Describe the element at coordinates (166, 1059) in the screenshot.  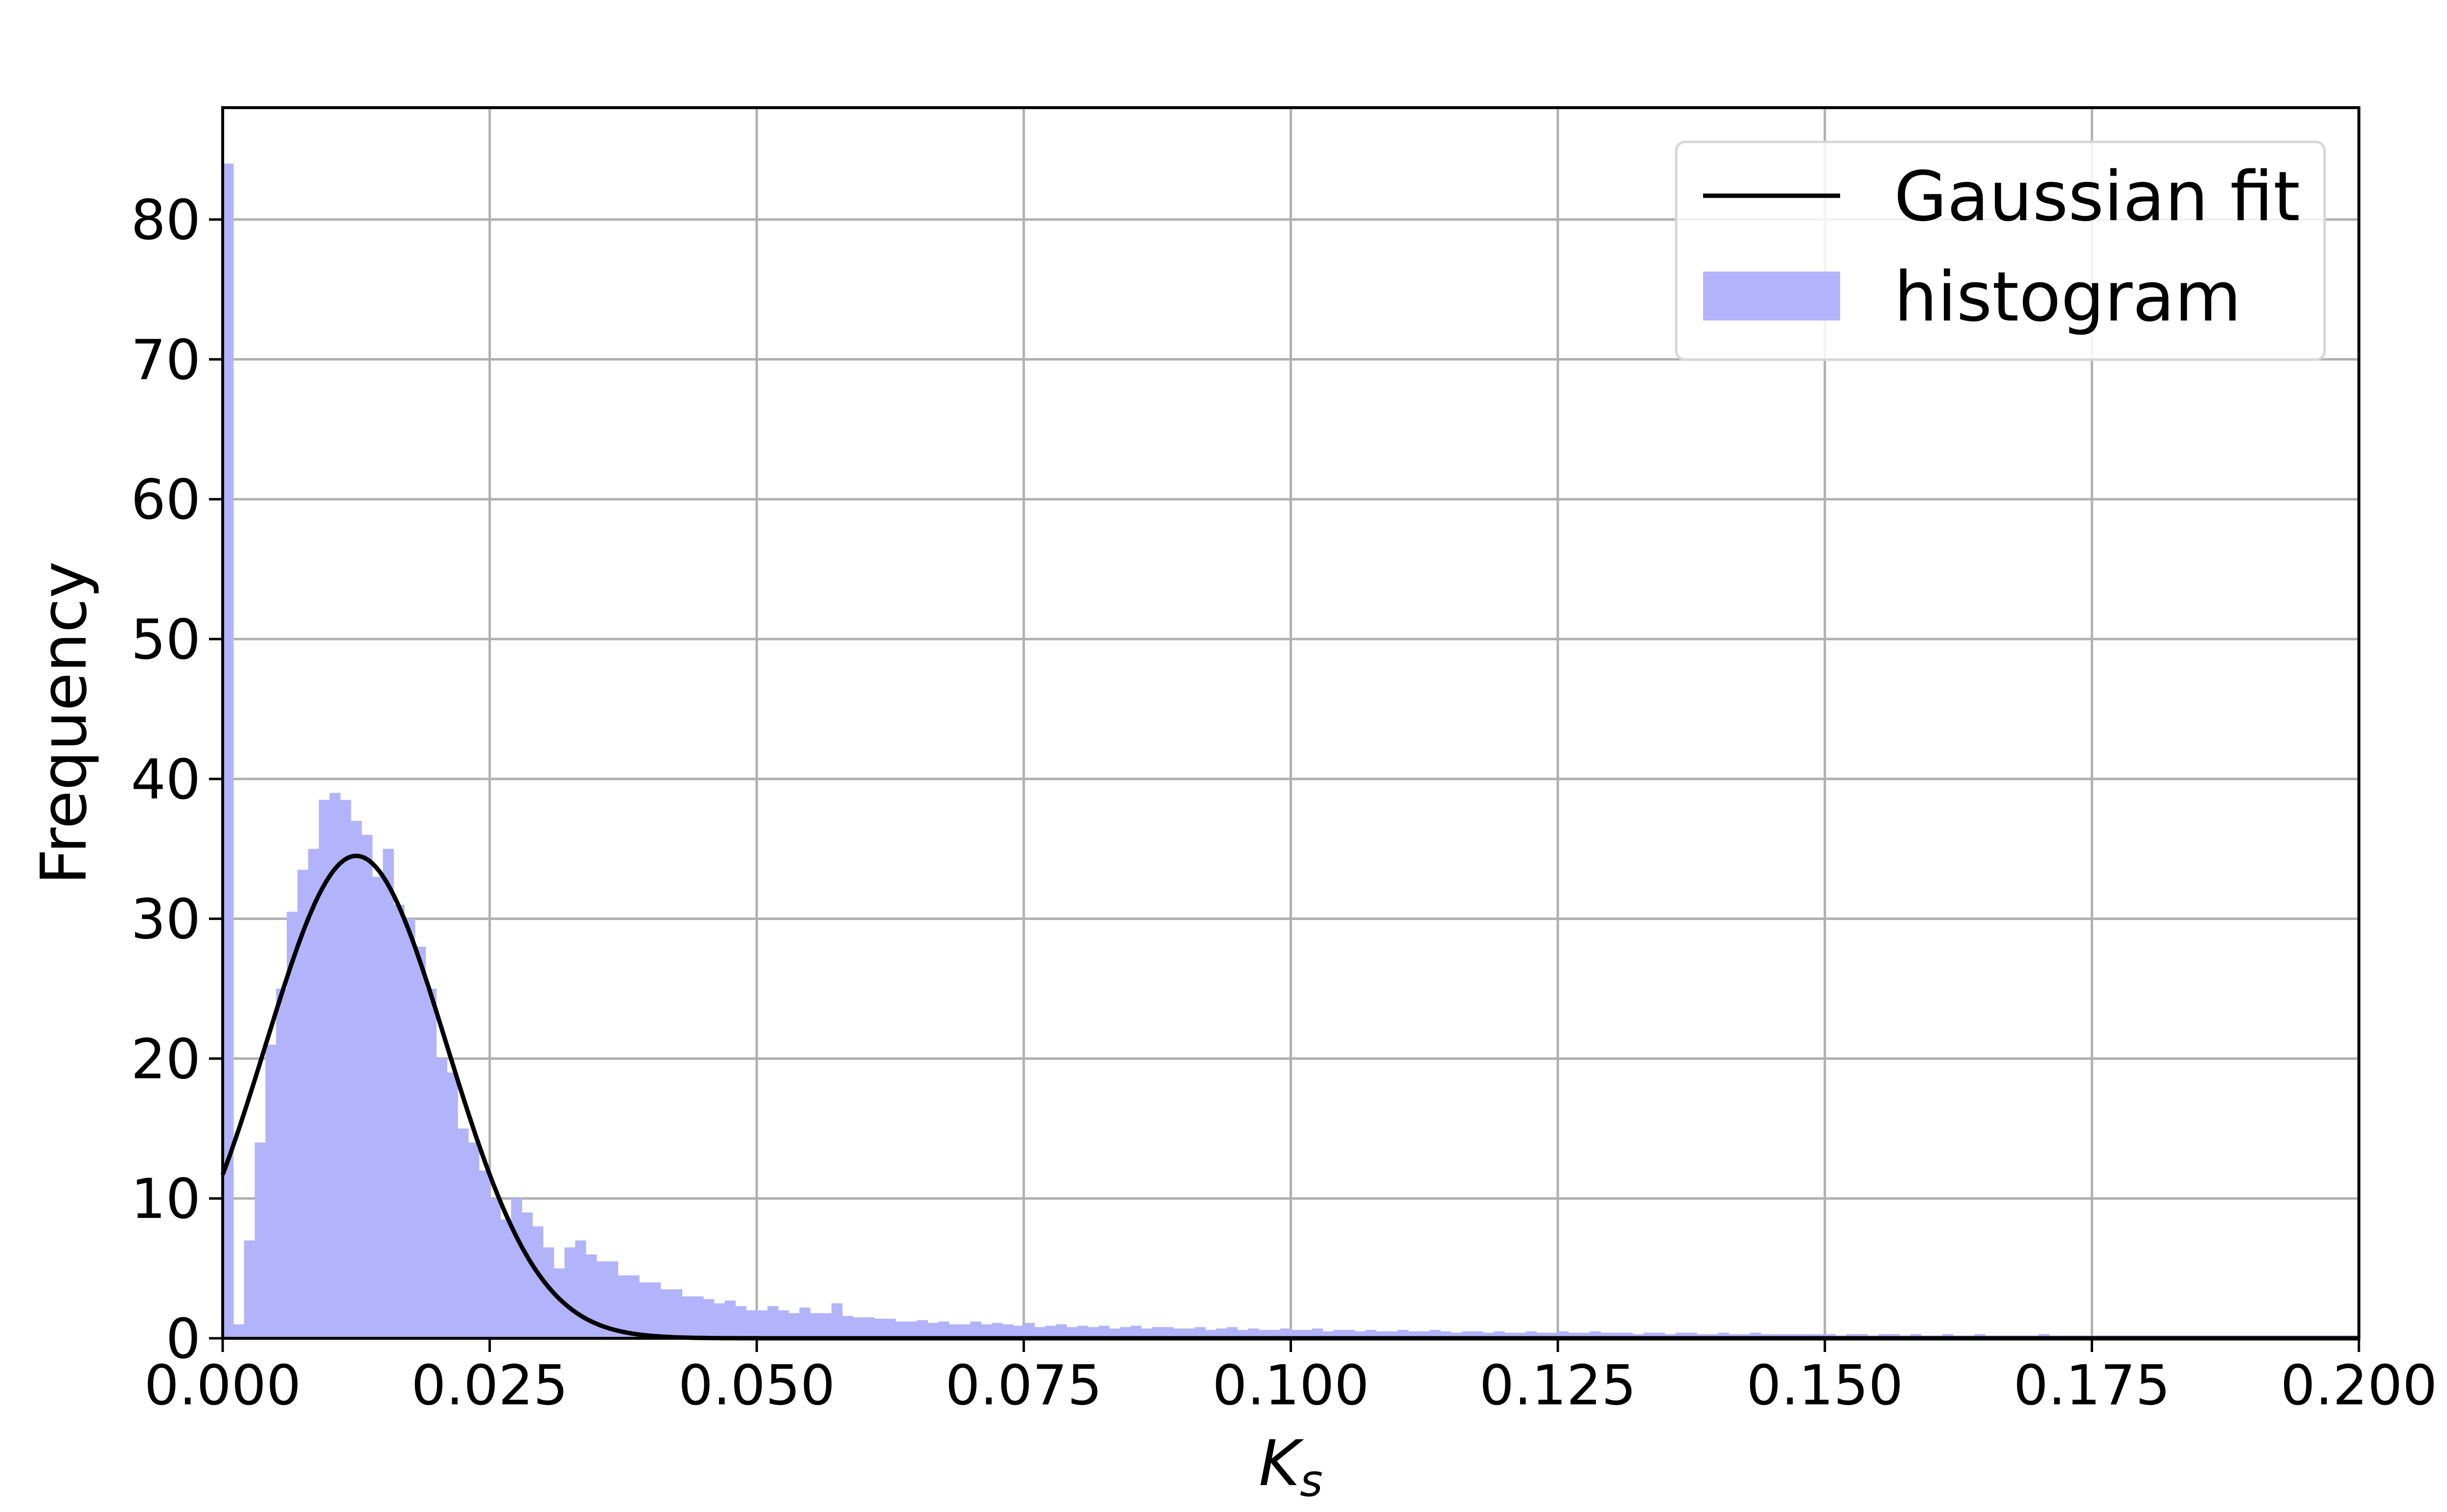
I see `y-tick-label: 20` at that location.